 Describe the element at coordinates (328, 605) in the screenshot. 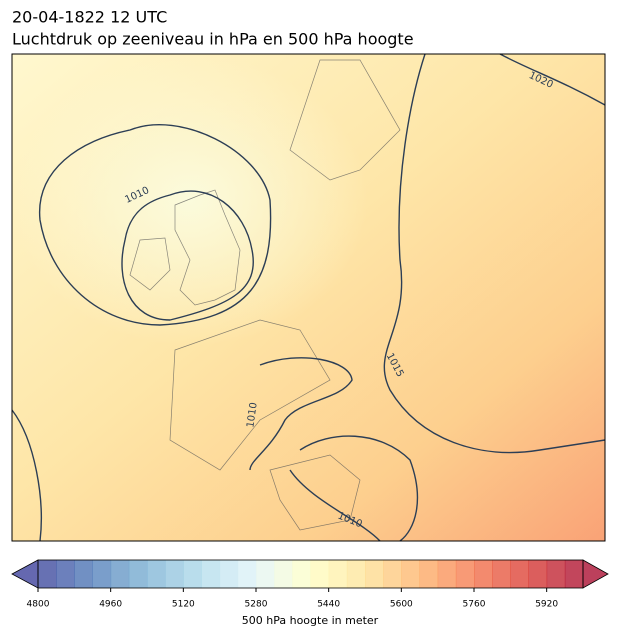

I see `colorbar-tick-label: 5440` at that location.